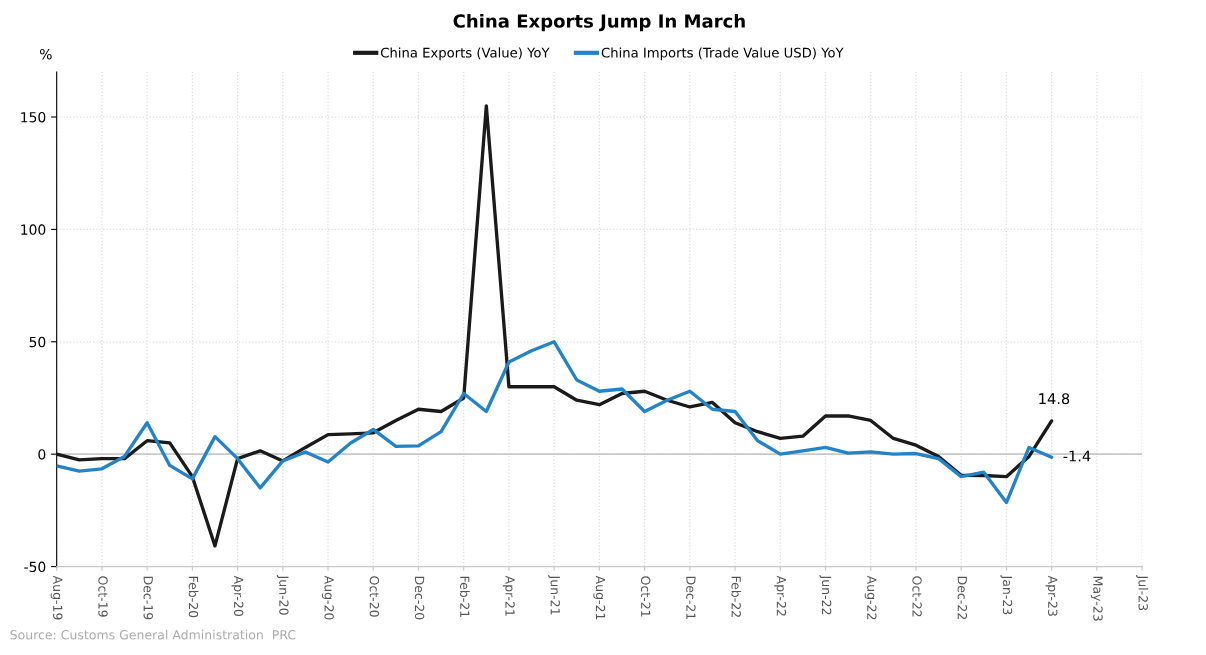 This screenshot has width=1206, height=655. Describe the element at coordinates (691, 598) in the screenshot. I see `x-tick-label: Dec-21` at that location.